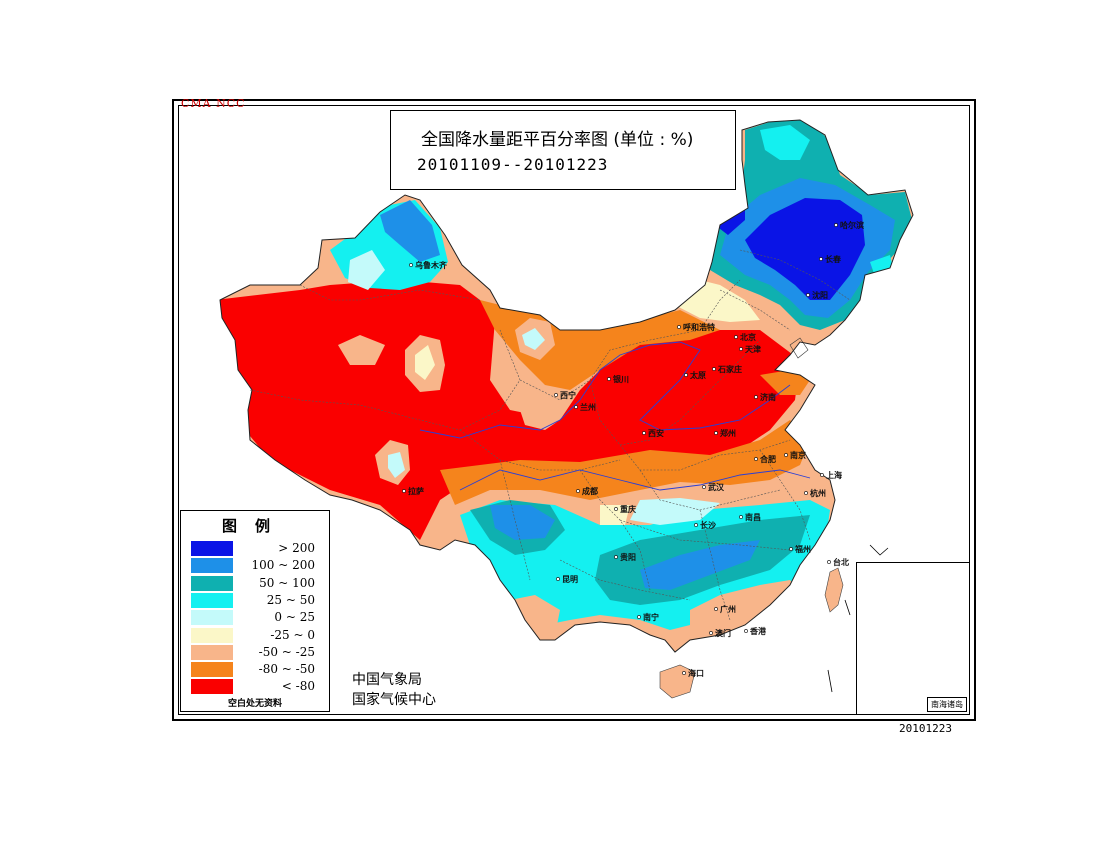  What do you see at coordinates (298, 686) in the screenshot?
I see `legend-label: < -80` at bounding box center [298, 686].